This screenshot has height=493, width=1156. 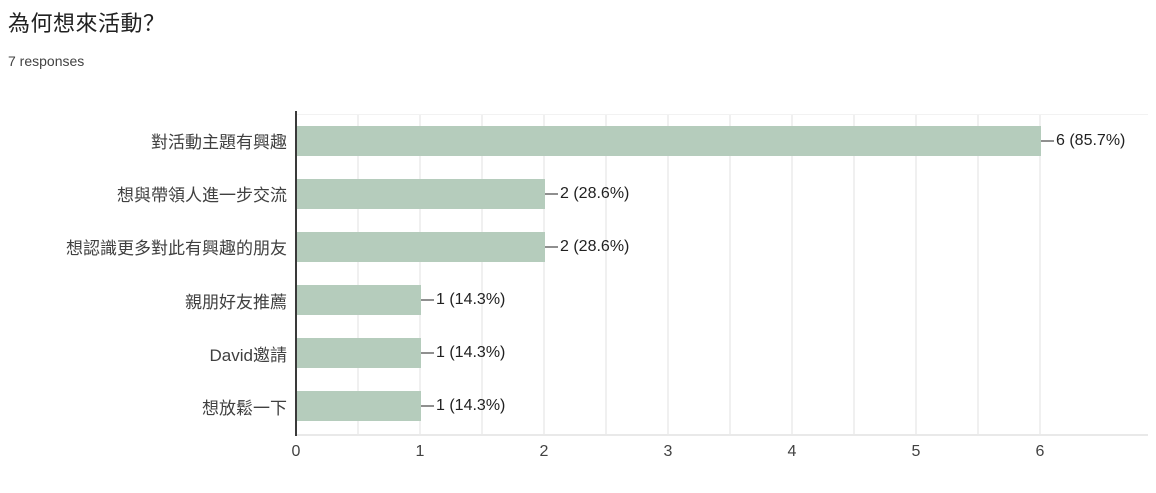 I want to click on category-label: 對活動主題有興趣, so click(x=219, y=143).